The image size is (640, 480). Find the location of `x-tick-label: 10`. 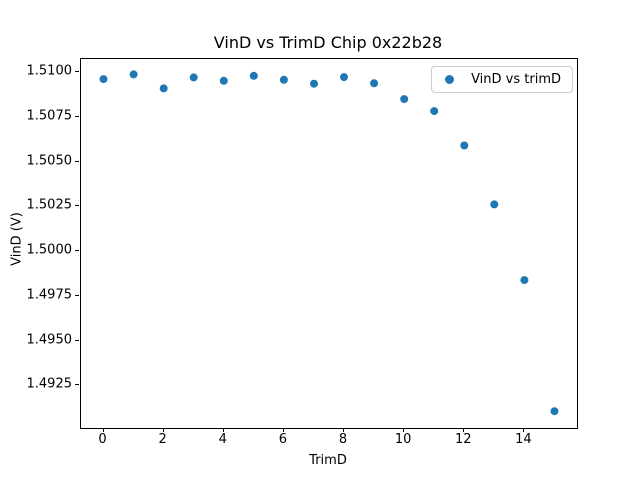

x-tick-label: 10 is located at coordinates (403, 439).